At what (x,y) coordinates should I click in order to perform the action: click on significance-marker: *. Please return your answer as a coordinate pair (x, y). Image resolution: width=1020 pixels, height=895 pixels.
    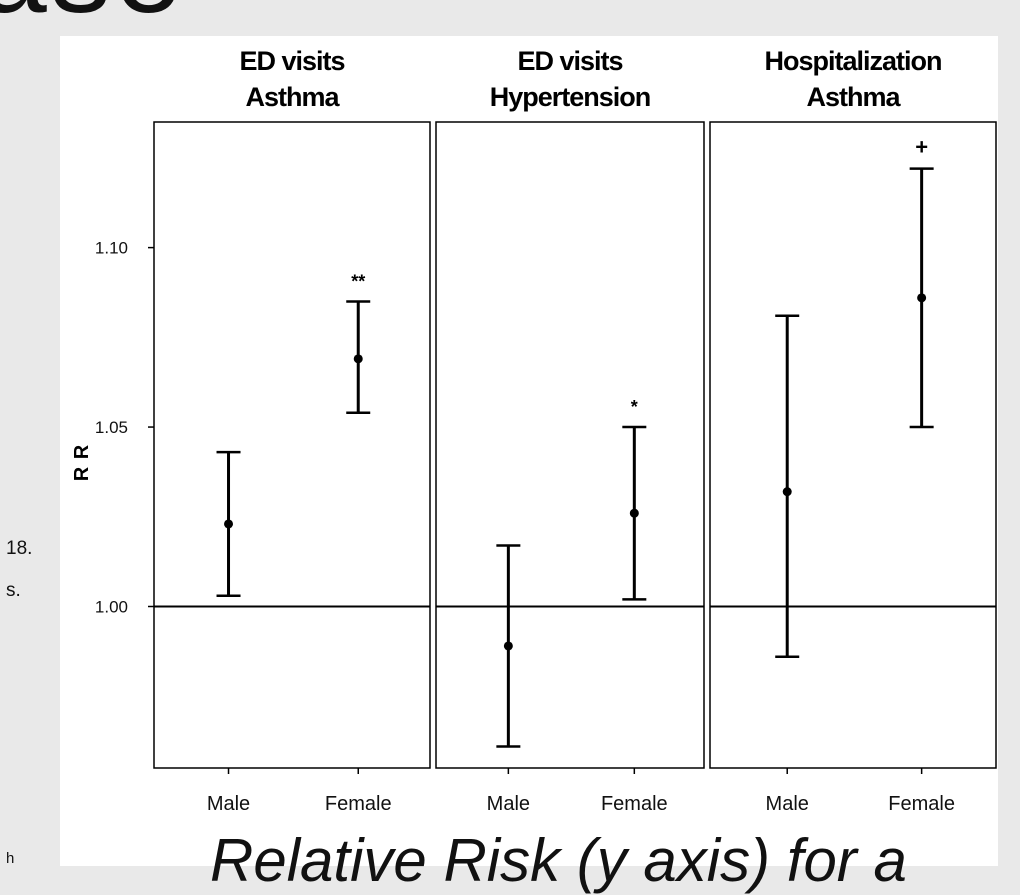
    Looking at the image, I should click on (634, 407).